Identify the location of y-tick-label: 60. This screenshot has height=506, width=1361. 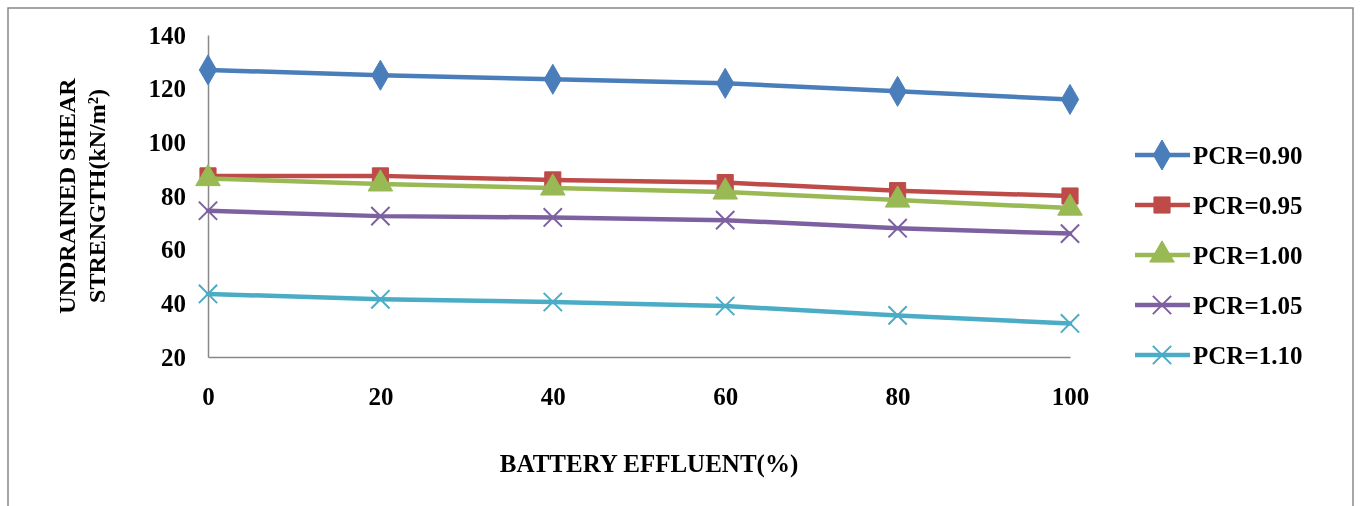
(173, 250).